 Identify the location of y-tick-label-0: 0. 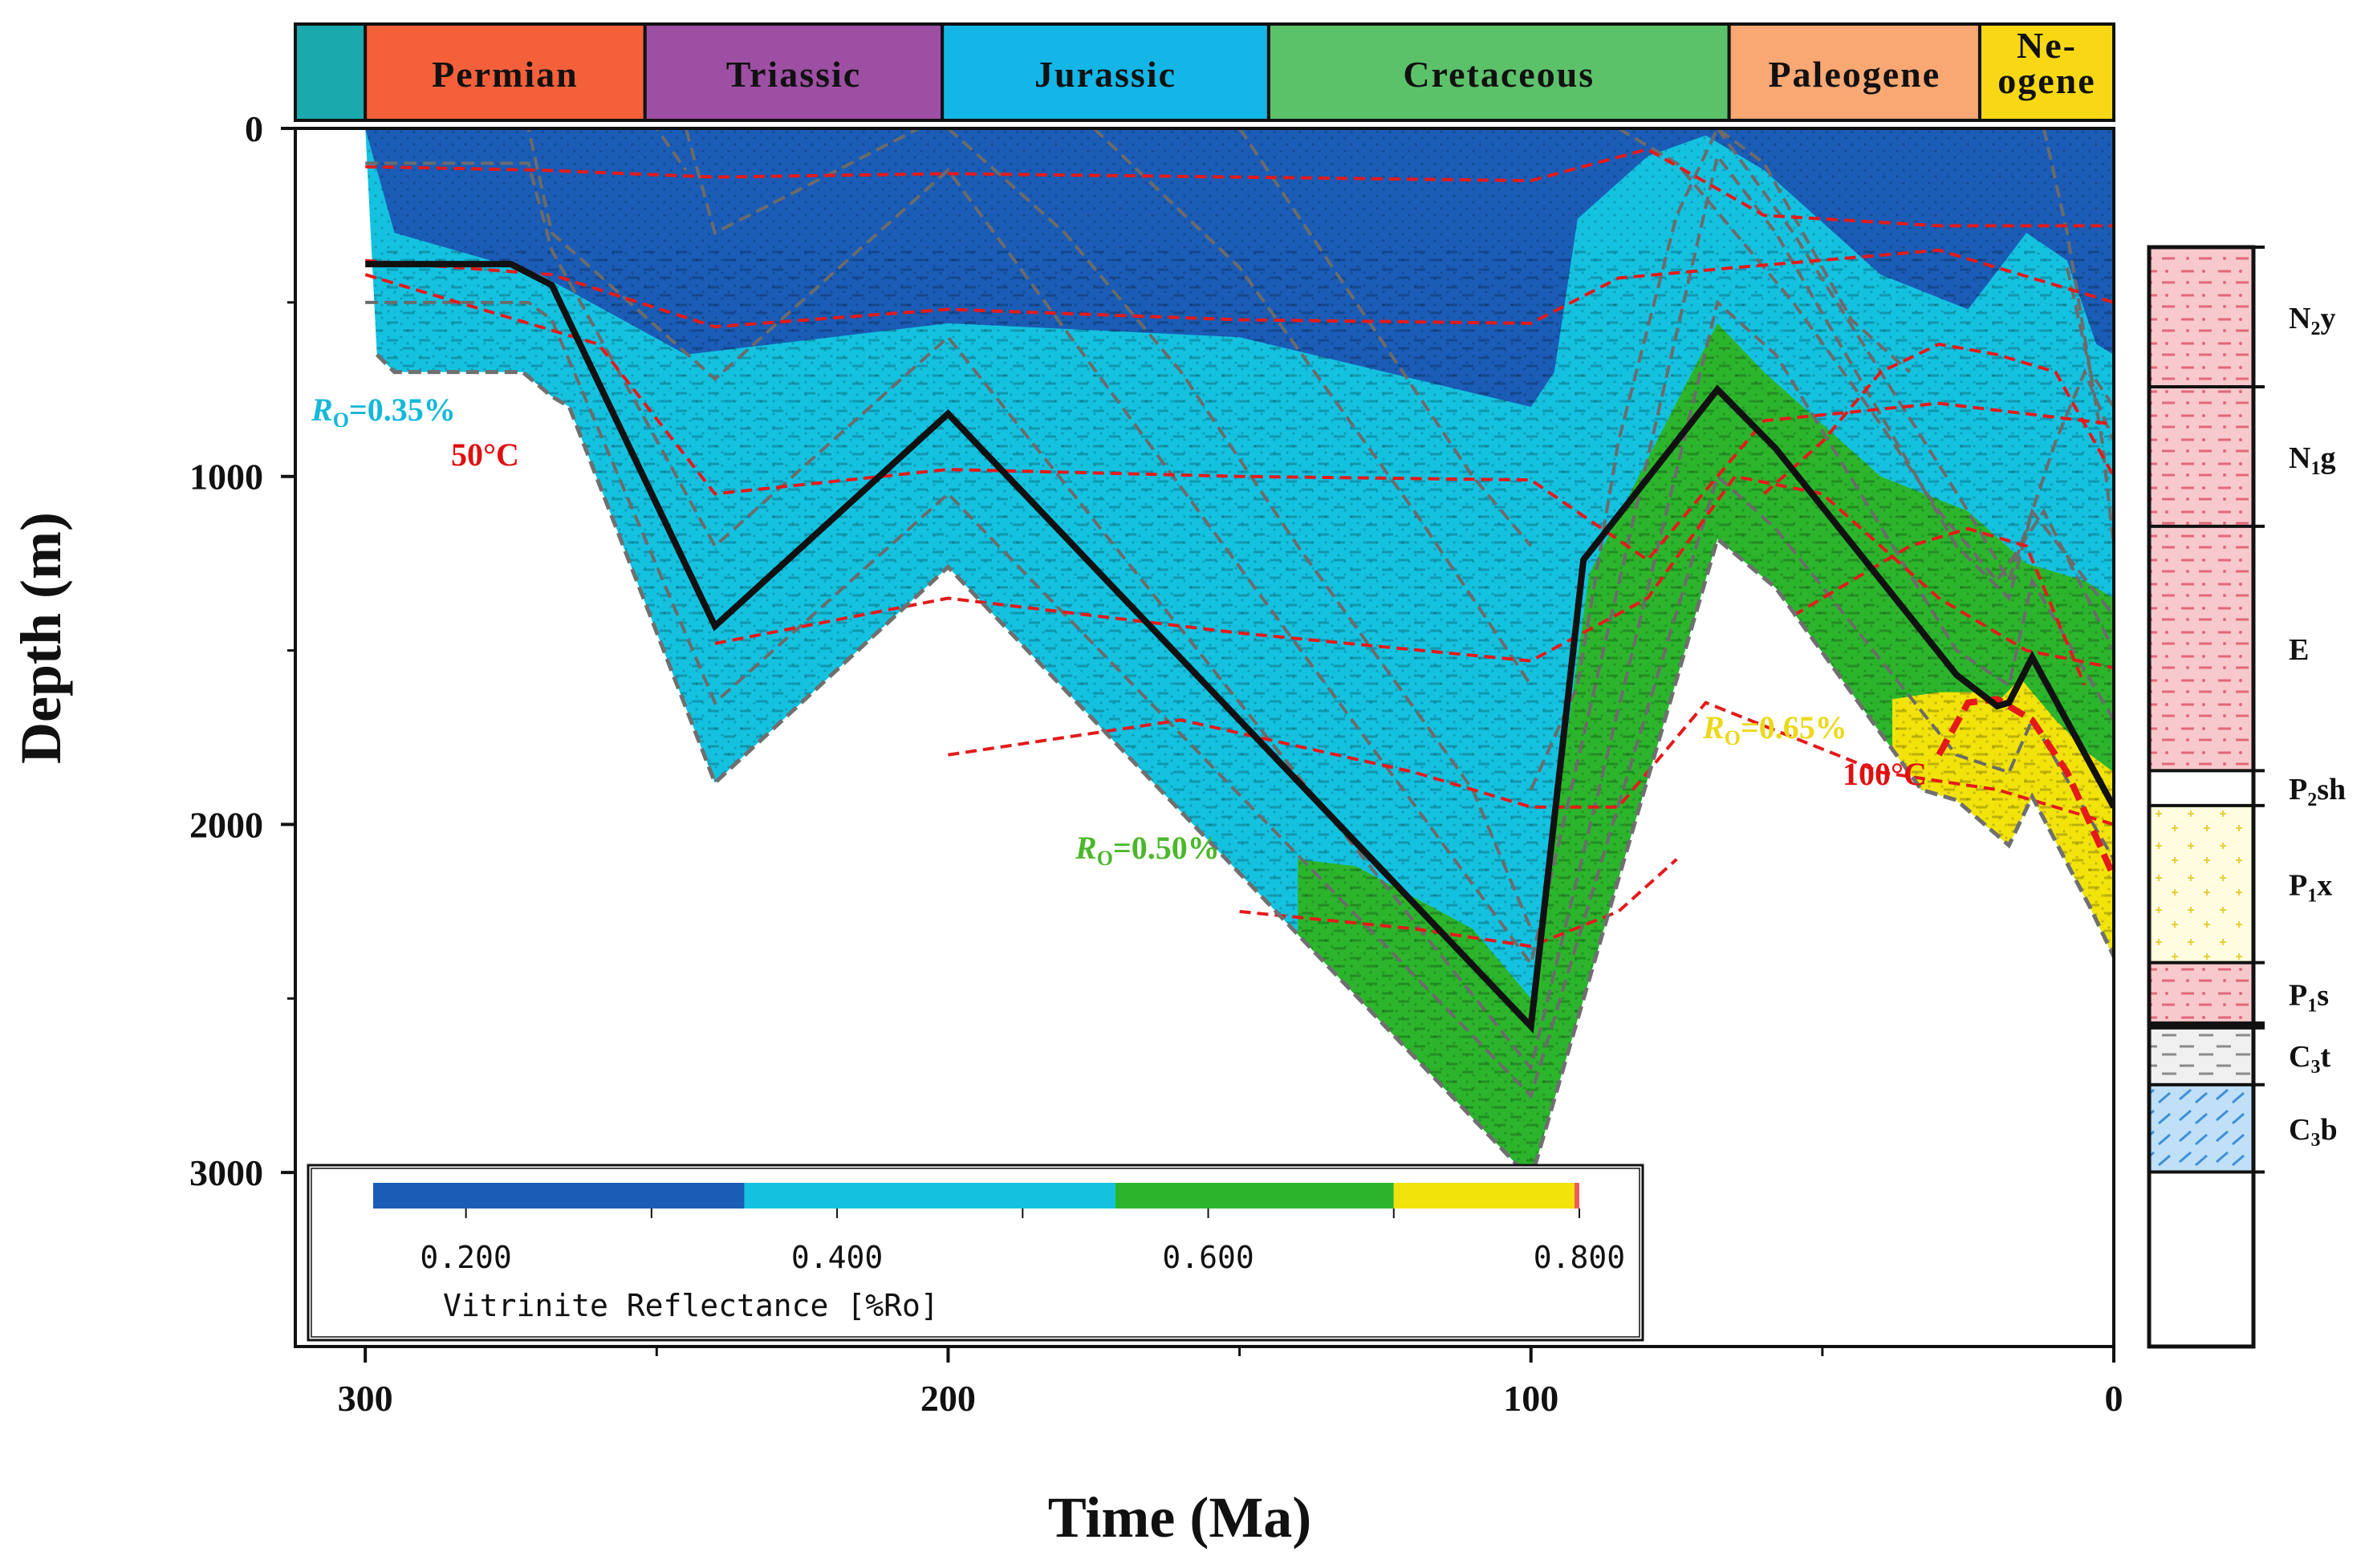
(254, 128).